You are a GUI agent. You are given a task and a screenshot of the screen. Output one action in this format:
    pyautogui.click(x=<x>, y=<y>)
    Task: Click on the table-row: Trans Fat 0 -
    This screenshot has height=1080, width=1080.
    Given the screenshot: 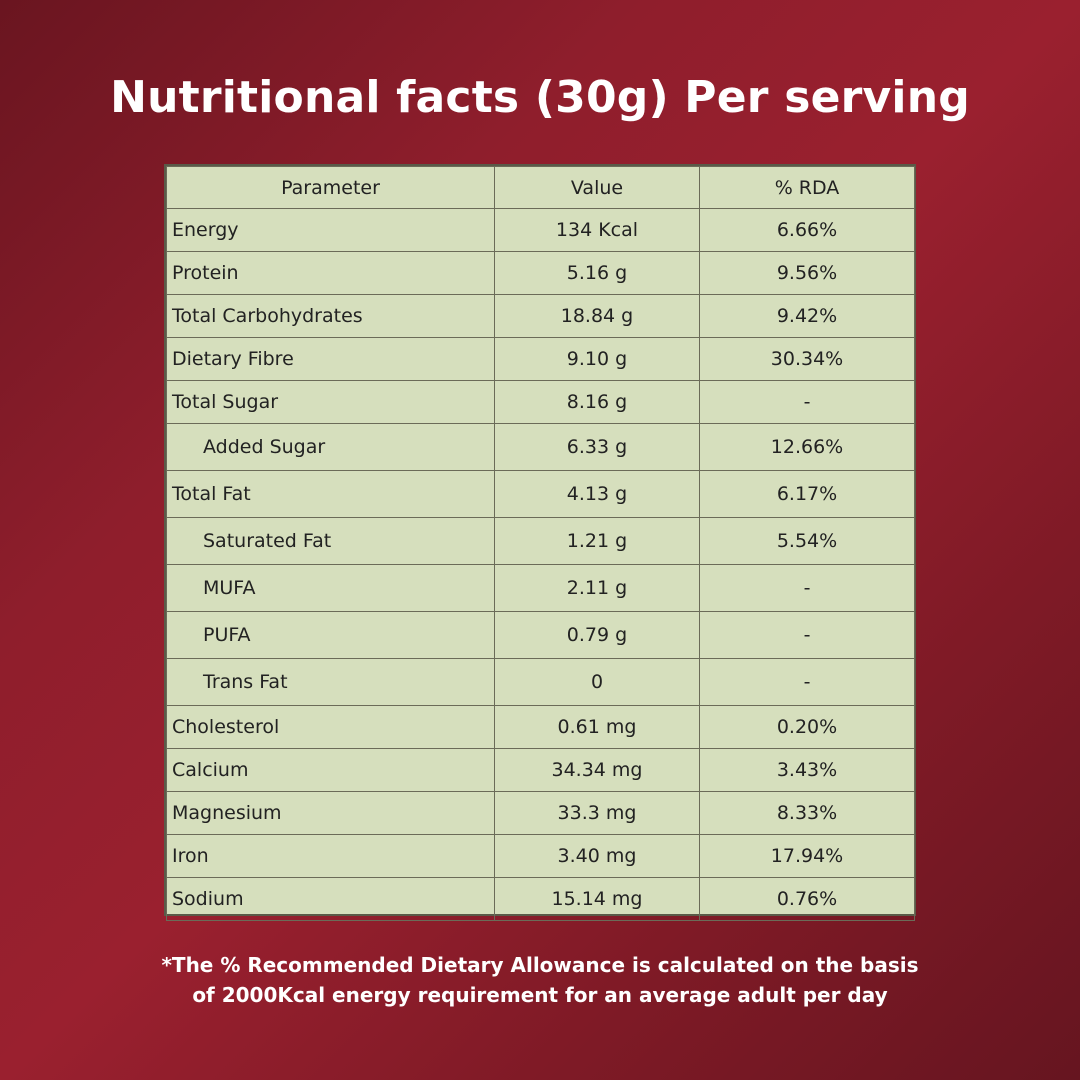 What is the action you would take?
    pyautogui.click(x=540, y=682)
    